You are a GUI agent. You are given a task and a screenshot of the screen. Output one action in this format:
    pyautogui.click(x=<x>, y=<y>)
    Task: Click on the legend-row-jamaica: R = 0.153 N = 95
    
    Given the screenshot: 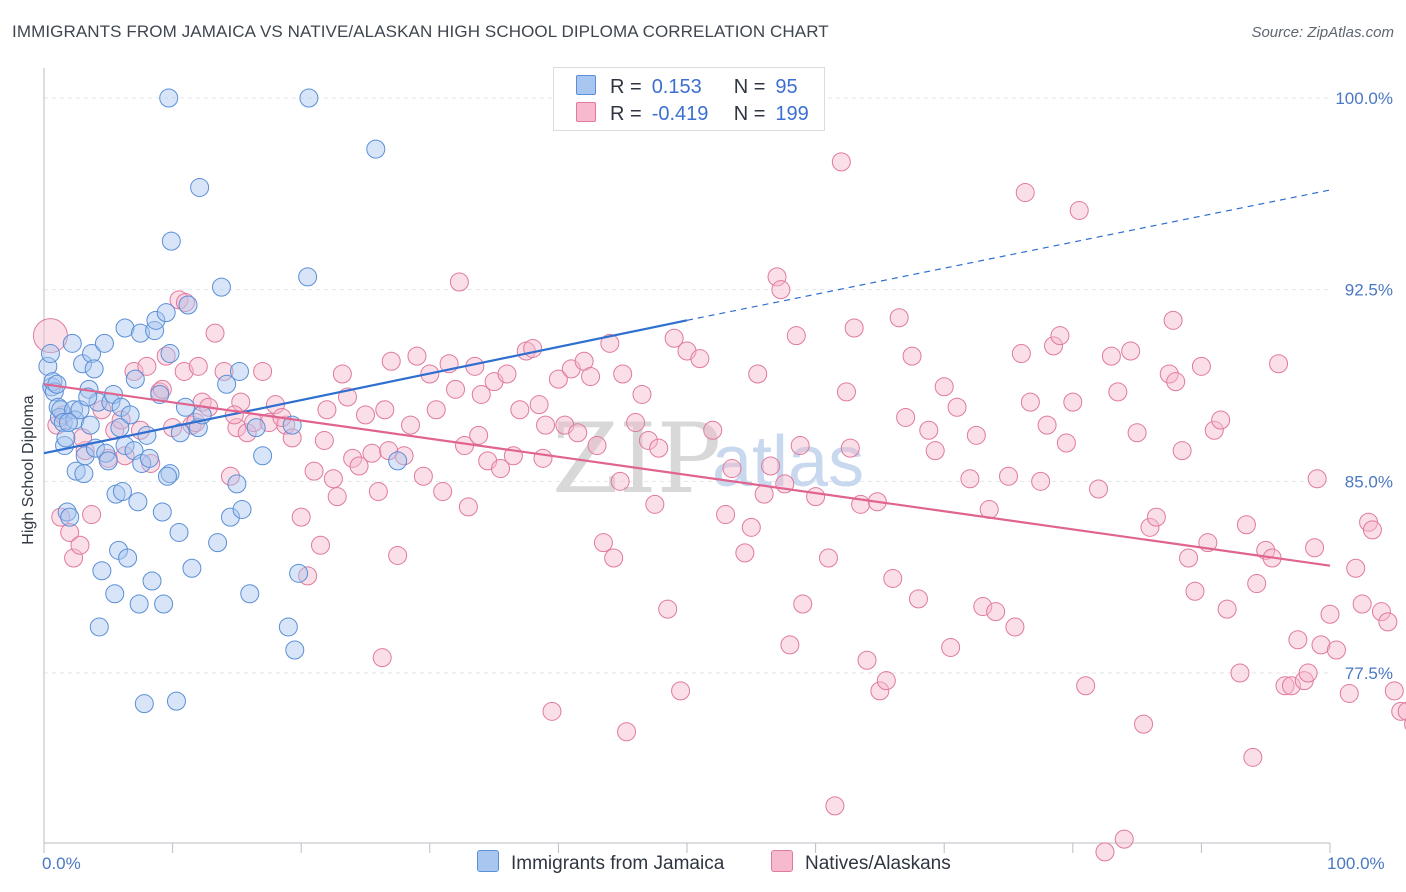 What is the action you would take?
    pyautogui.click(x=687, y=88)
    